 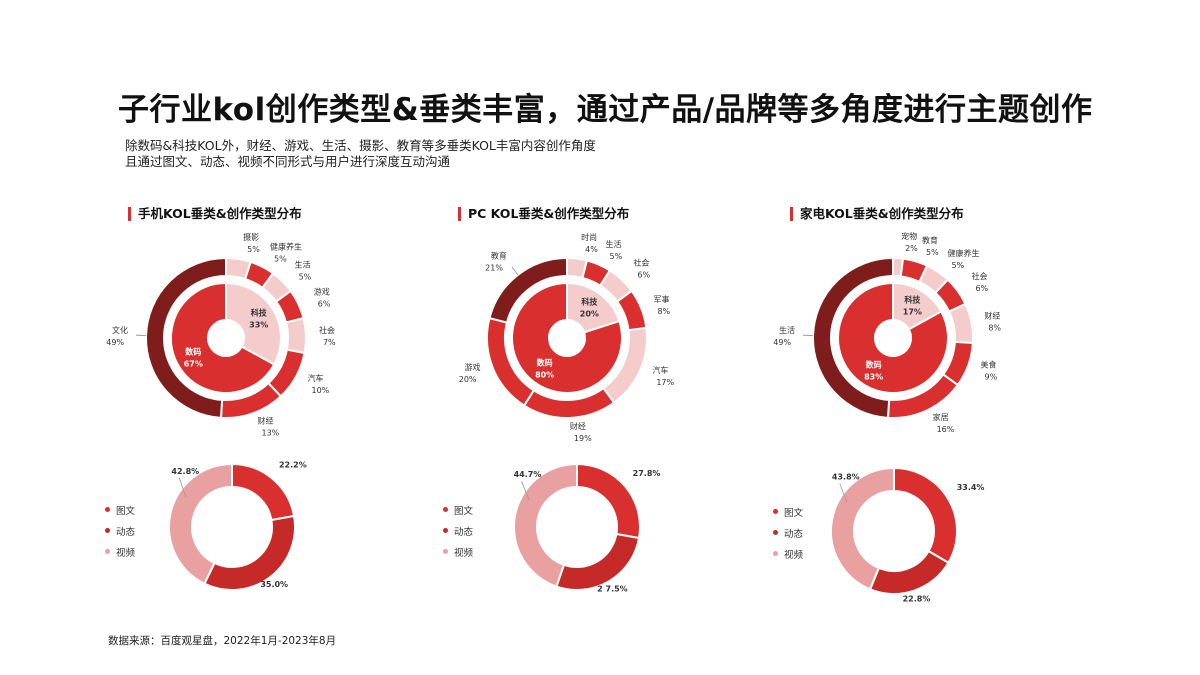 I want to click on outer-value-教育: 5%, so click(x=932, y=252).